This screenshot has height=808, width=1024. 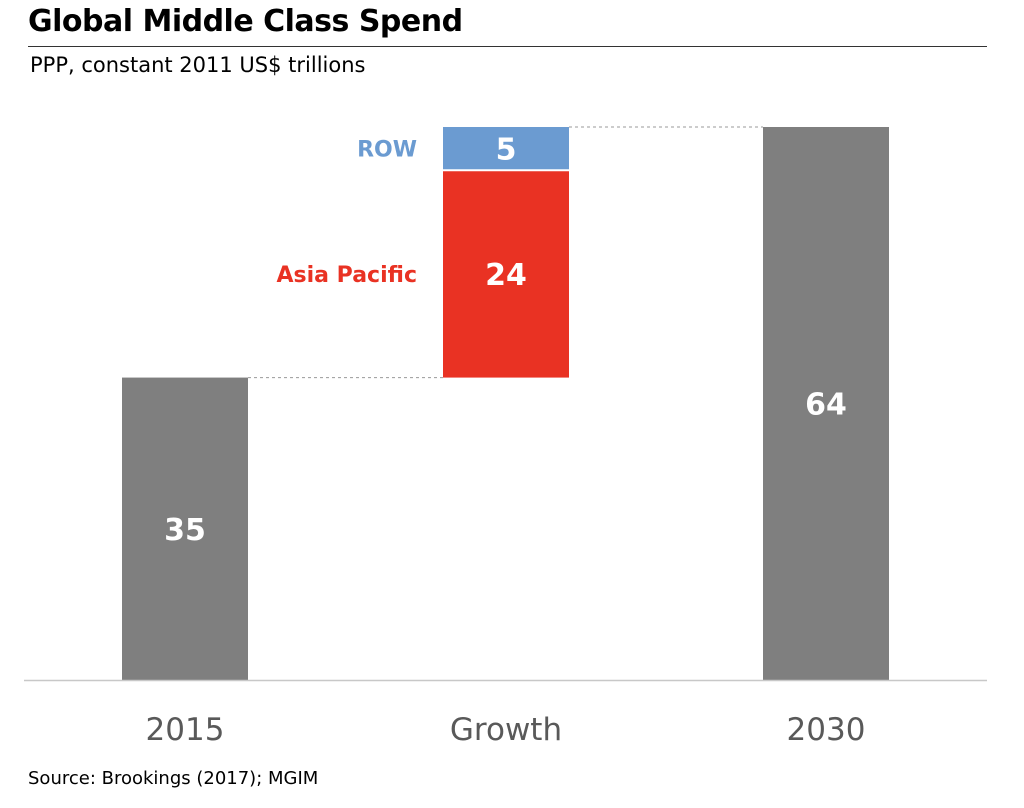 What do you see at coordinates (506, 730) in the screenshot?
I see `x-tick-label-growth: Growth` at bounding box center [506, 730].